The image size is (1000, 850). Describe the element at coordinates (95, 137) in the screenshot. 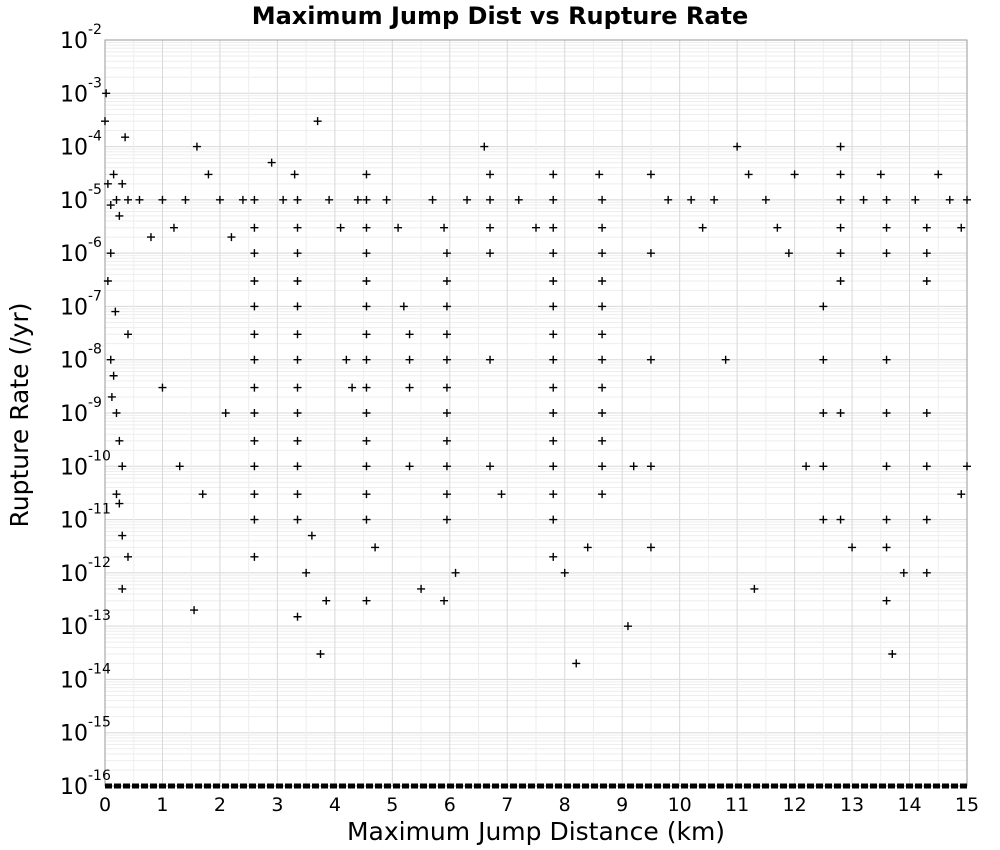

I see `y-tick-exponent: -4` at that location.